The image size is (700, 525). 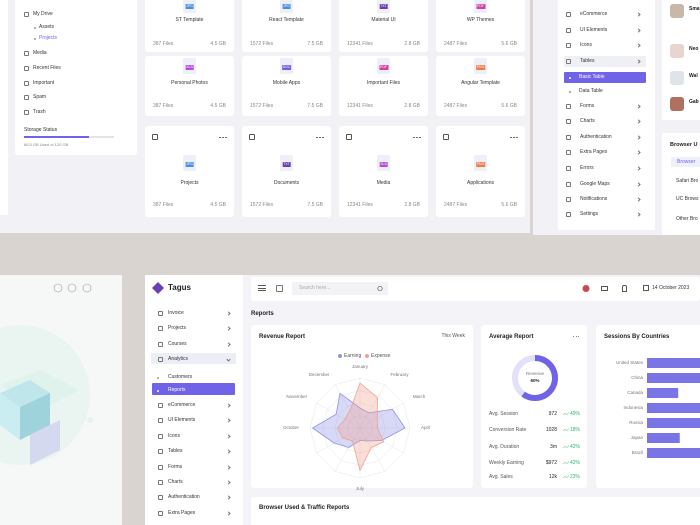 I want to click on file-count: 12341 Files, so click(x=360, y=205).